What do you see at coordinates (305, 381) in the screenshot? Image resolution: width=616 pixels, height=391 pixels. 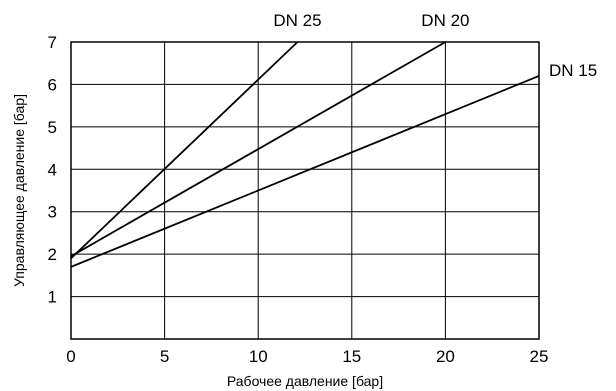 I see `x-axis-title: Рабочее давление [бар]` at bounding box center [305, 381].